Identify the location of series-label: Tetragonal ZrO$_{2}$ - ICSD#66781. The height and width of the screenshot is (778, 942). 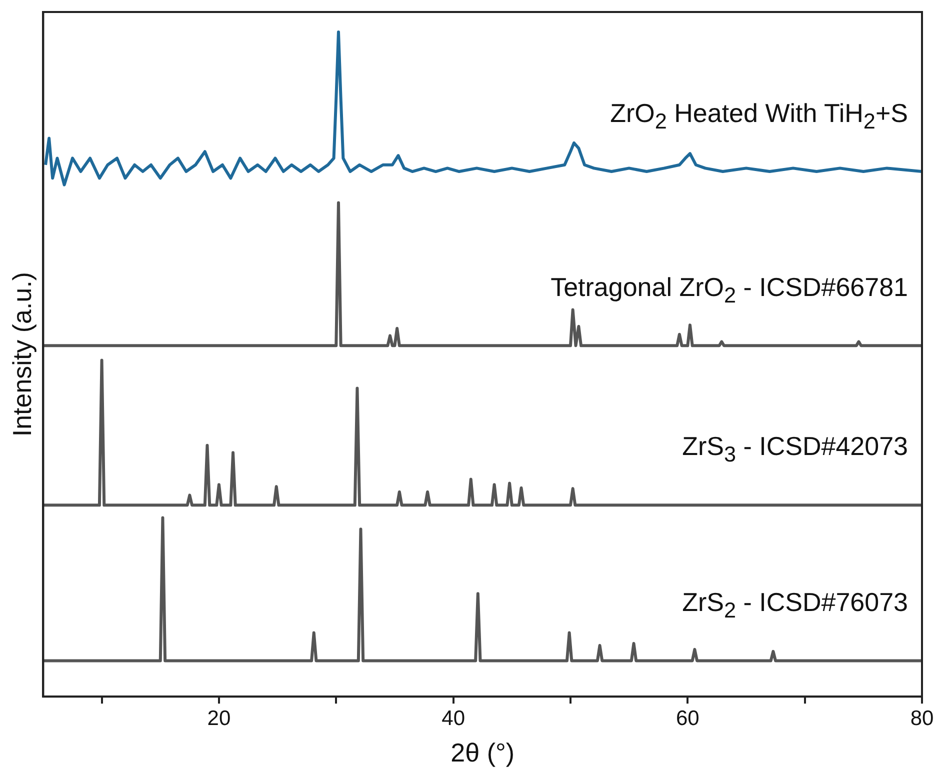
(729, 289).